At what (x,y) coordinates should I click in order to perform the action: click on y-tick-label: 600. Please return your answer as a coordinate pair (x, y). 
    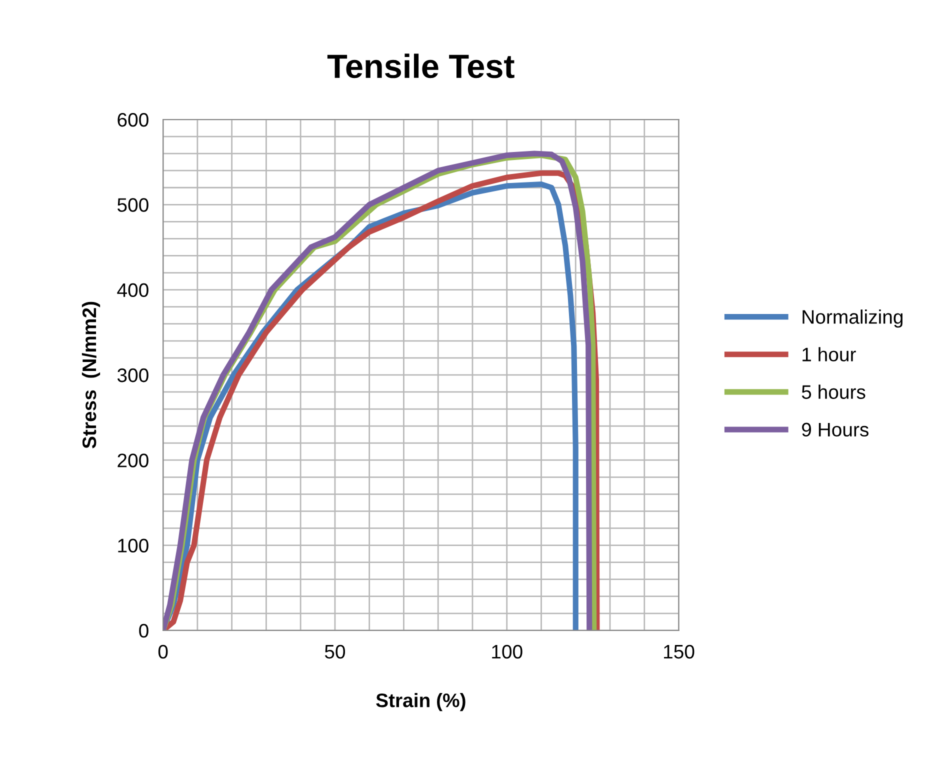
    Looking at the image, I should click on (133, 119).